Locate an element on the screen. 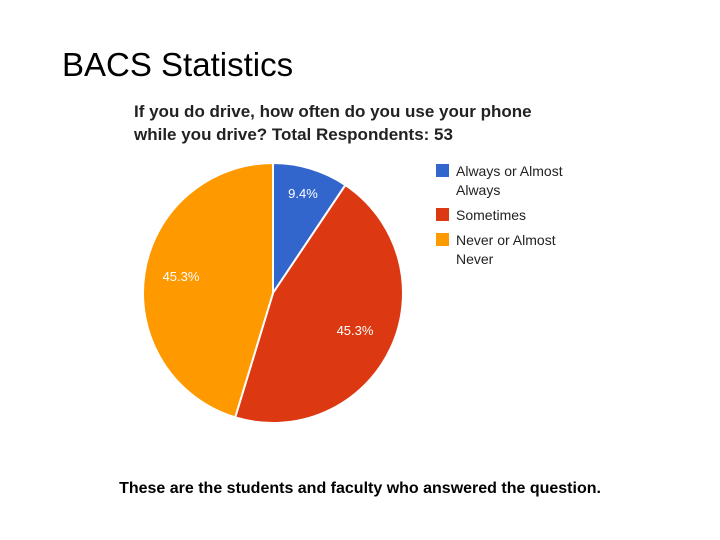 This screenshot has height=540, width=720. legend-label-1: Sometimes is located at coordinates (516, 215).